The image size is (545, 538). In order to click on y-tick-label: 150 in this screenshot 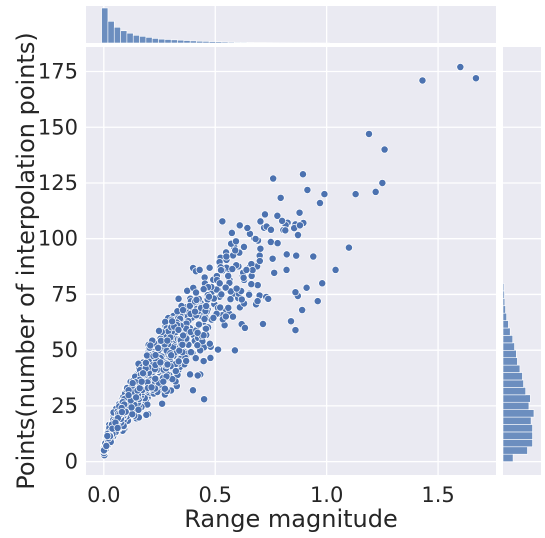, I will do `click(58, 127)`.